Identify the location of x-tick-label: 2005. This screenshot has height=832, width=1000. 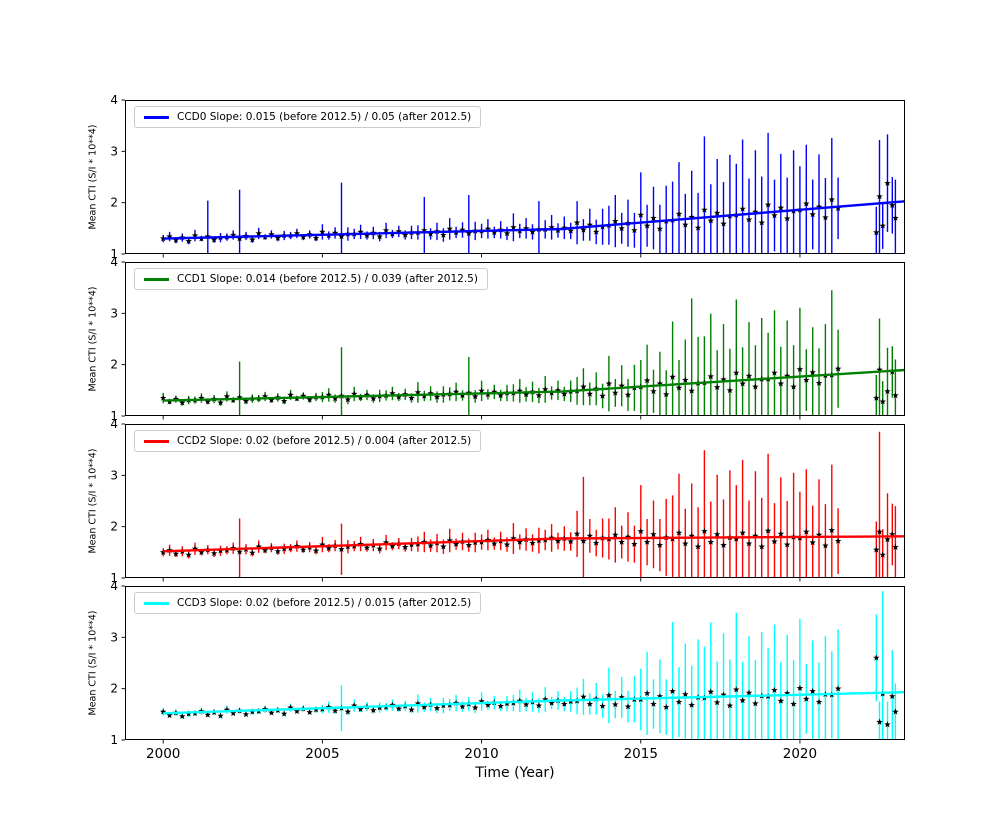
(322, 754).